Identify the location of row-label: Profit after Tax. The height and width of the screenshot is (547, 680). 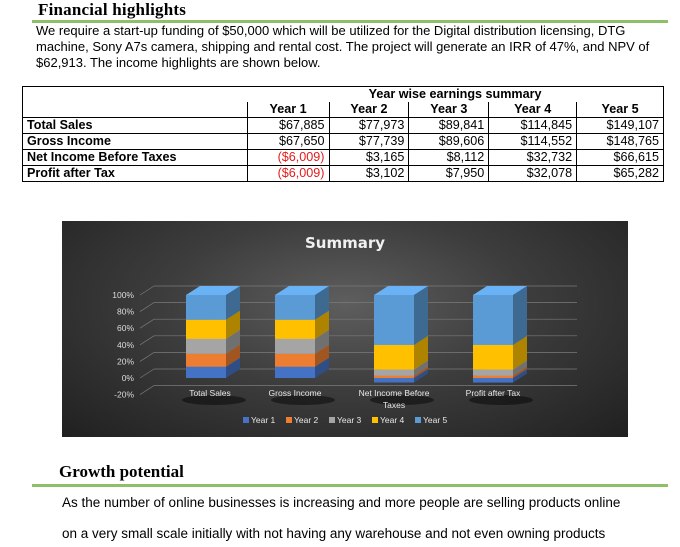
(135, 173).